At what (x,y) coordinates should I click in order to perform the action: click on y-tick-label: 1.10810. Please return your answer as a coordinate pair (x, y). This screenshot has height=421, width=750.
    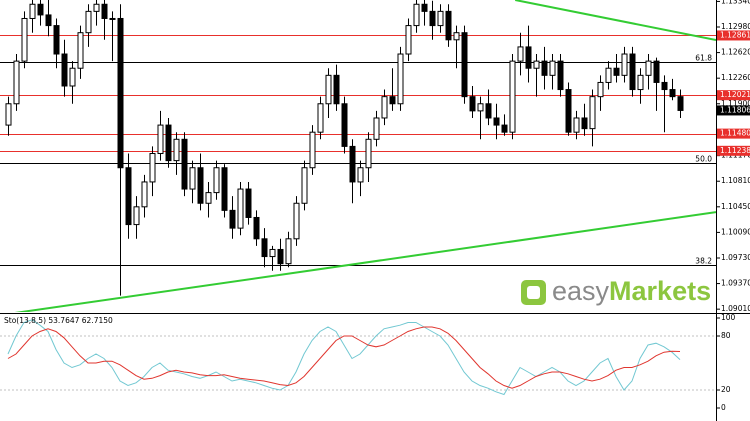
    Looking at the image, I should click on (735, 180).